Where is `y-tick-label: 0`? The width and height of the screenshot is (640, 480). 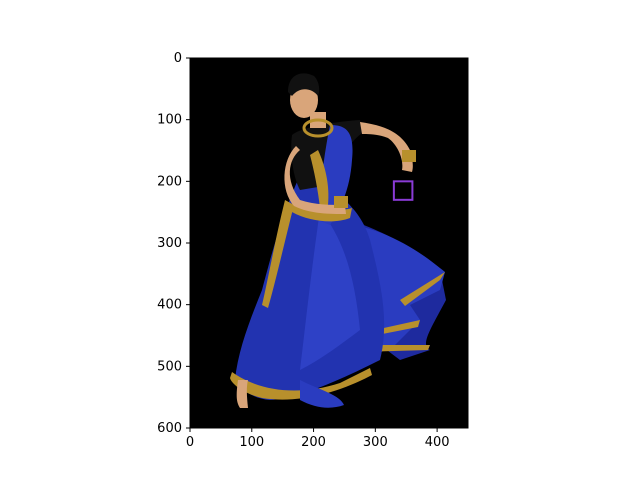
y-tick-label: 0 is located at coordinates (178, 58).